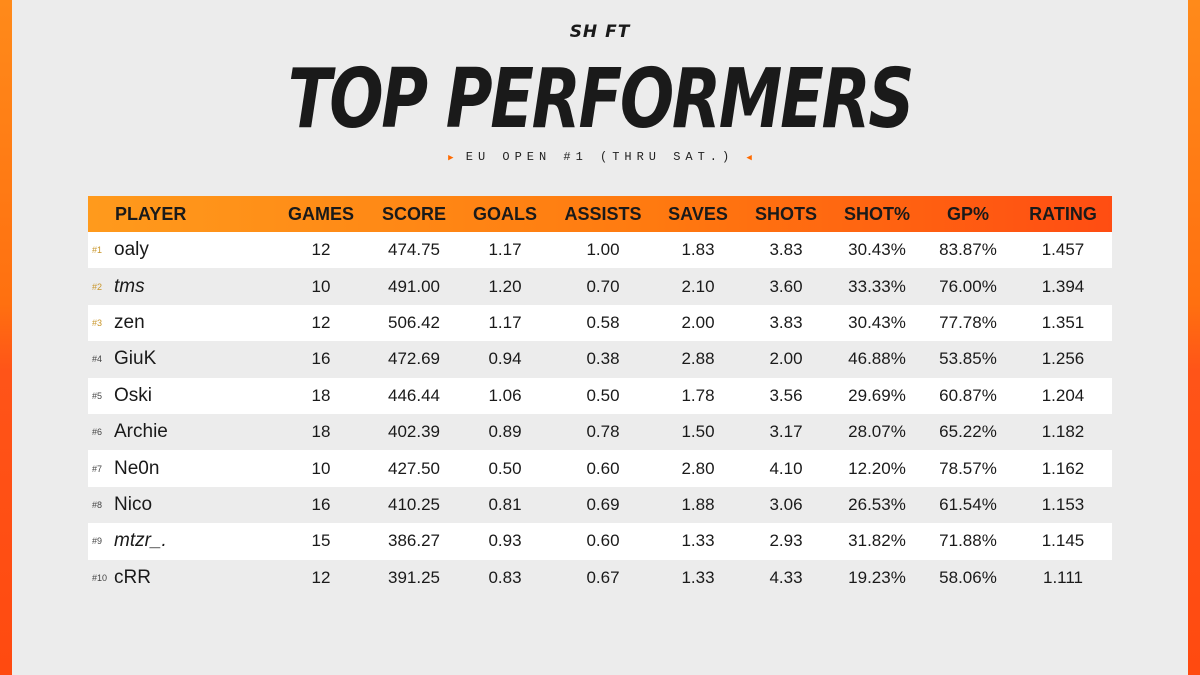 The width and height of the screenshot is (1200, 675). What do you see at coordinates (749, 158) in the screenshot?
I see `left-arrow-icon: ◀` at bounding box center [749, 158].